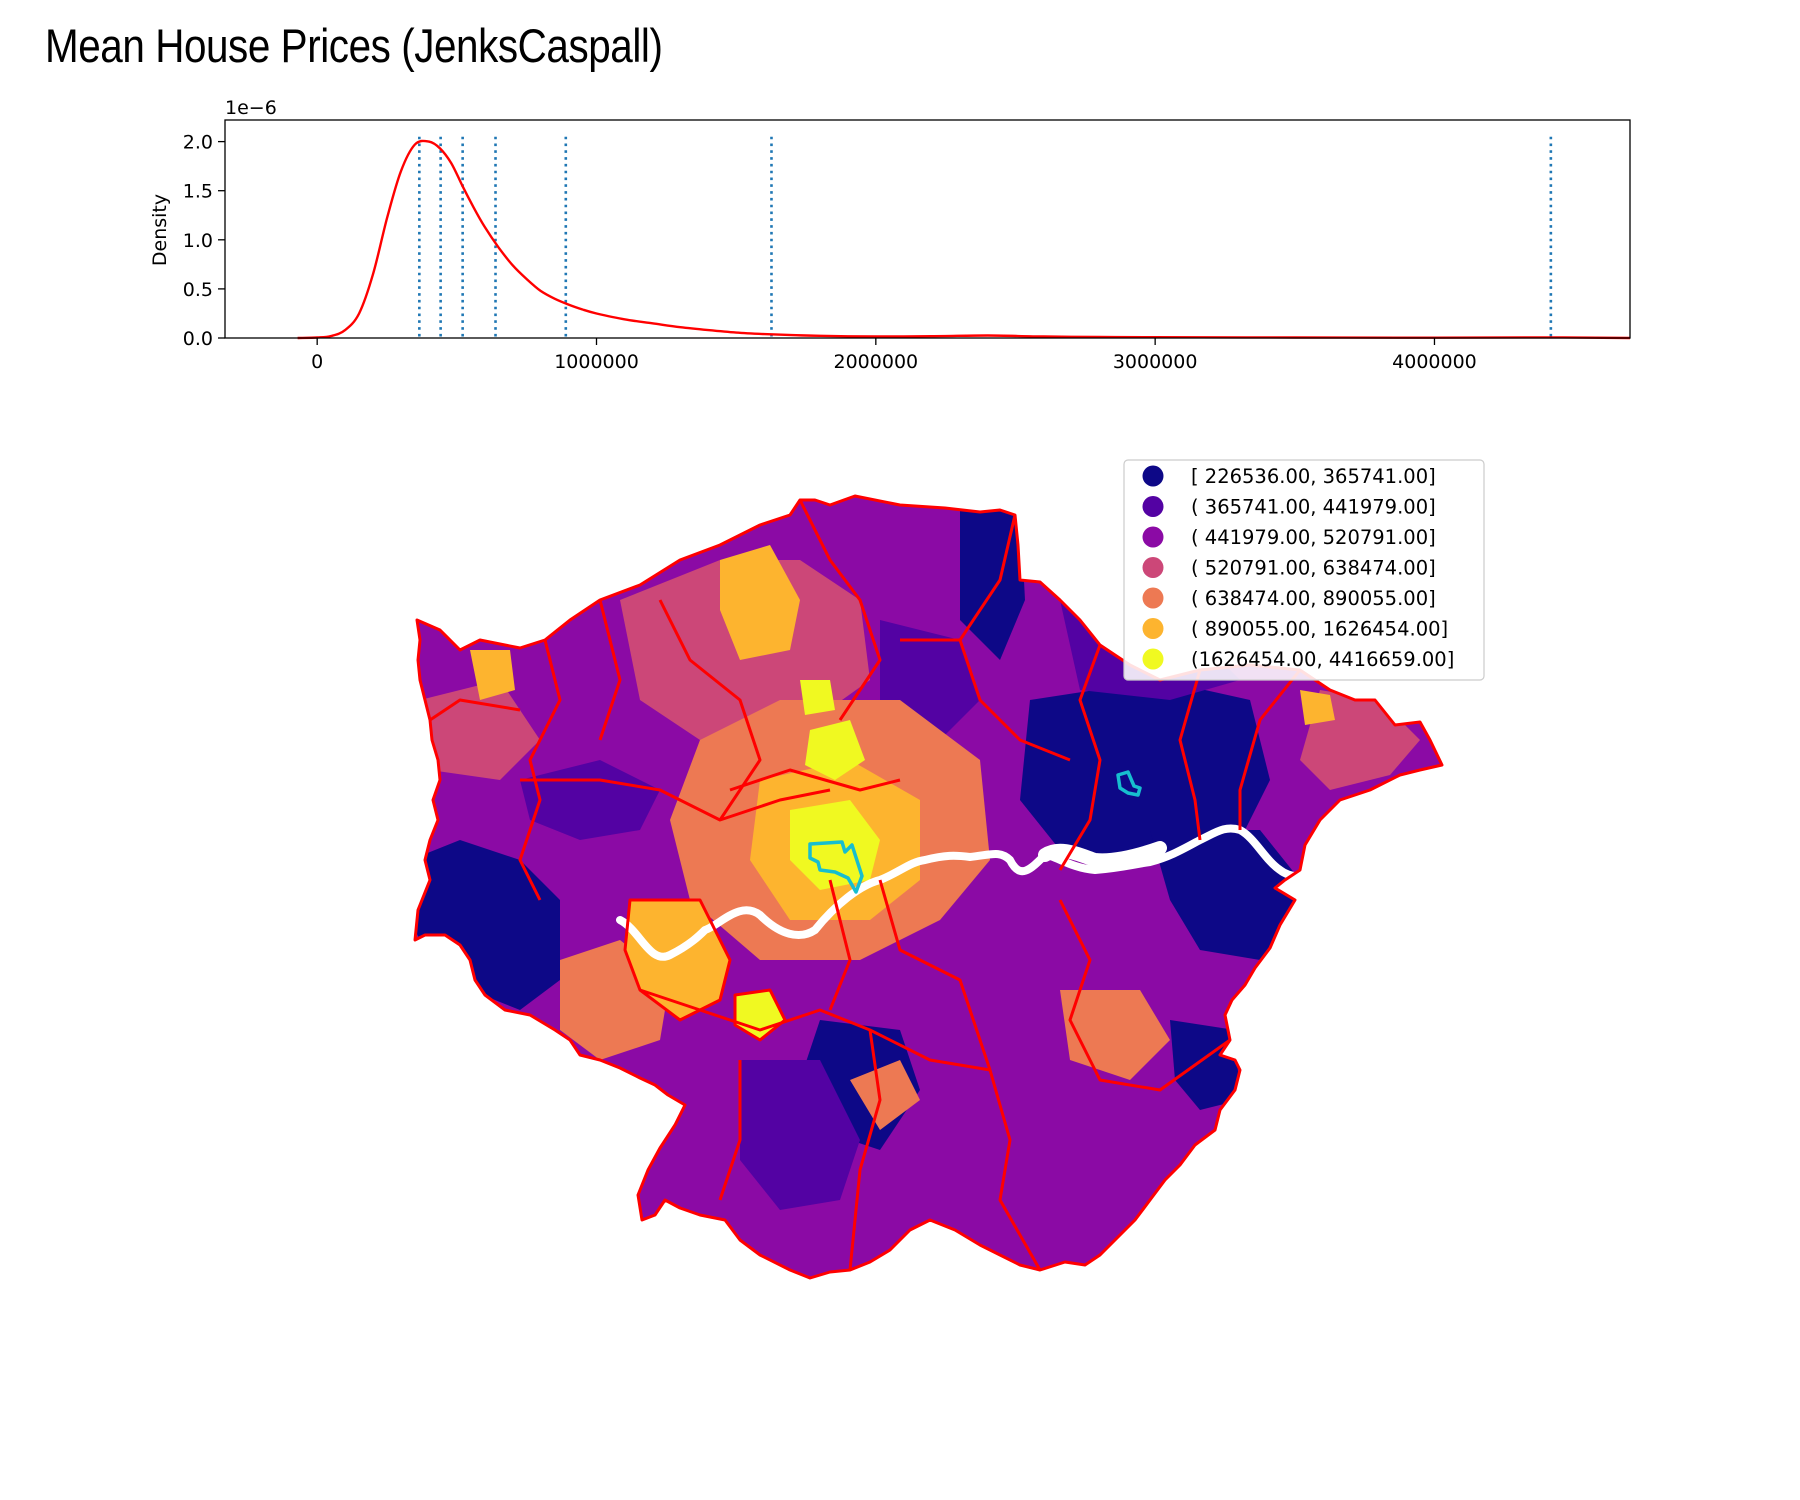 The width and height of the screenshot is (1800, 1500). I want to click on patch-east-inner, so click(1145, 770).